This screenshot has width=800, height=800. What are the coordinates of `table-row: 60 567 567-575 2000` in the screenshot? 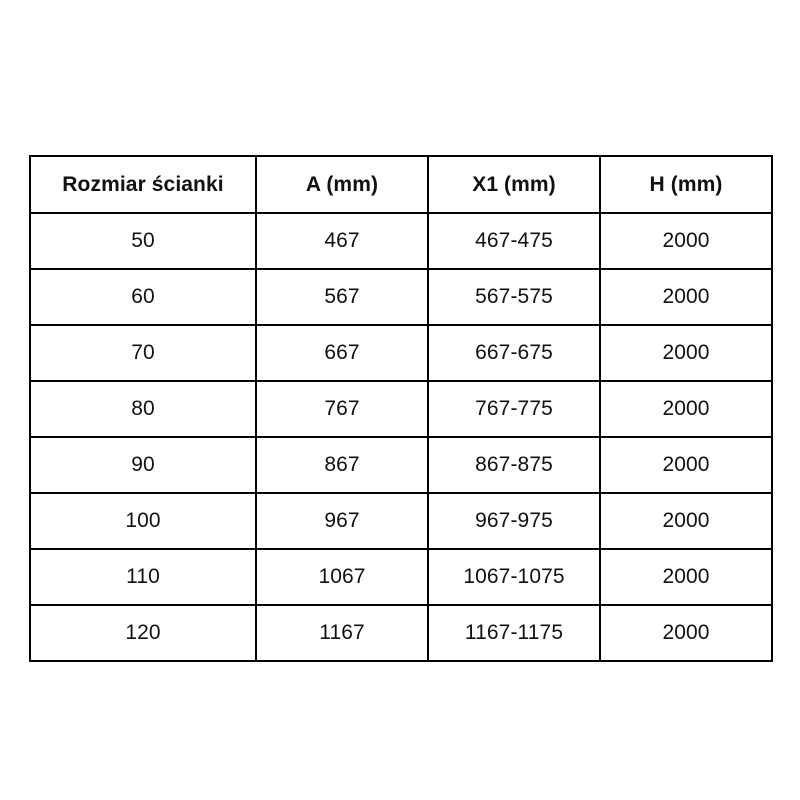 It's located at (401, 297).